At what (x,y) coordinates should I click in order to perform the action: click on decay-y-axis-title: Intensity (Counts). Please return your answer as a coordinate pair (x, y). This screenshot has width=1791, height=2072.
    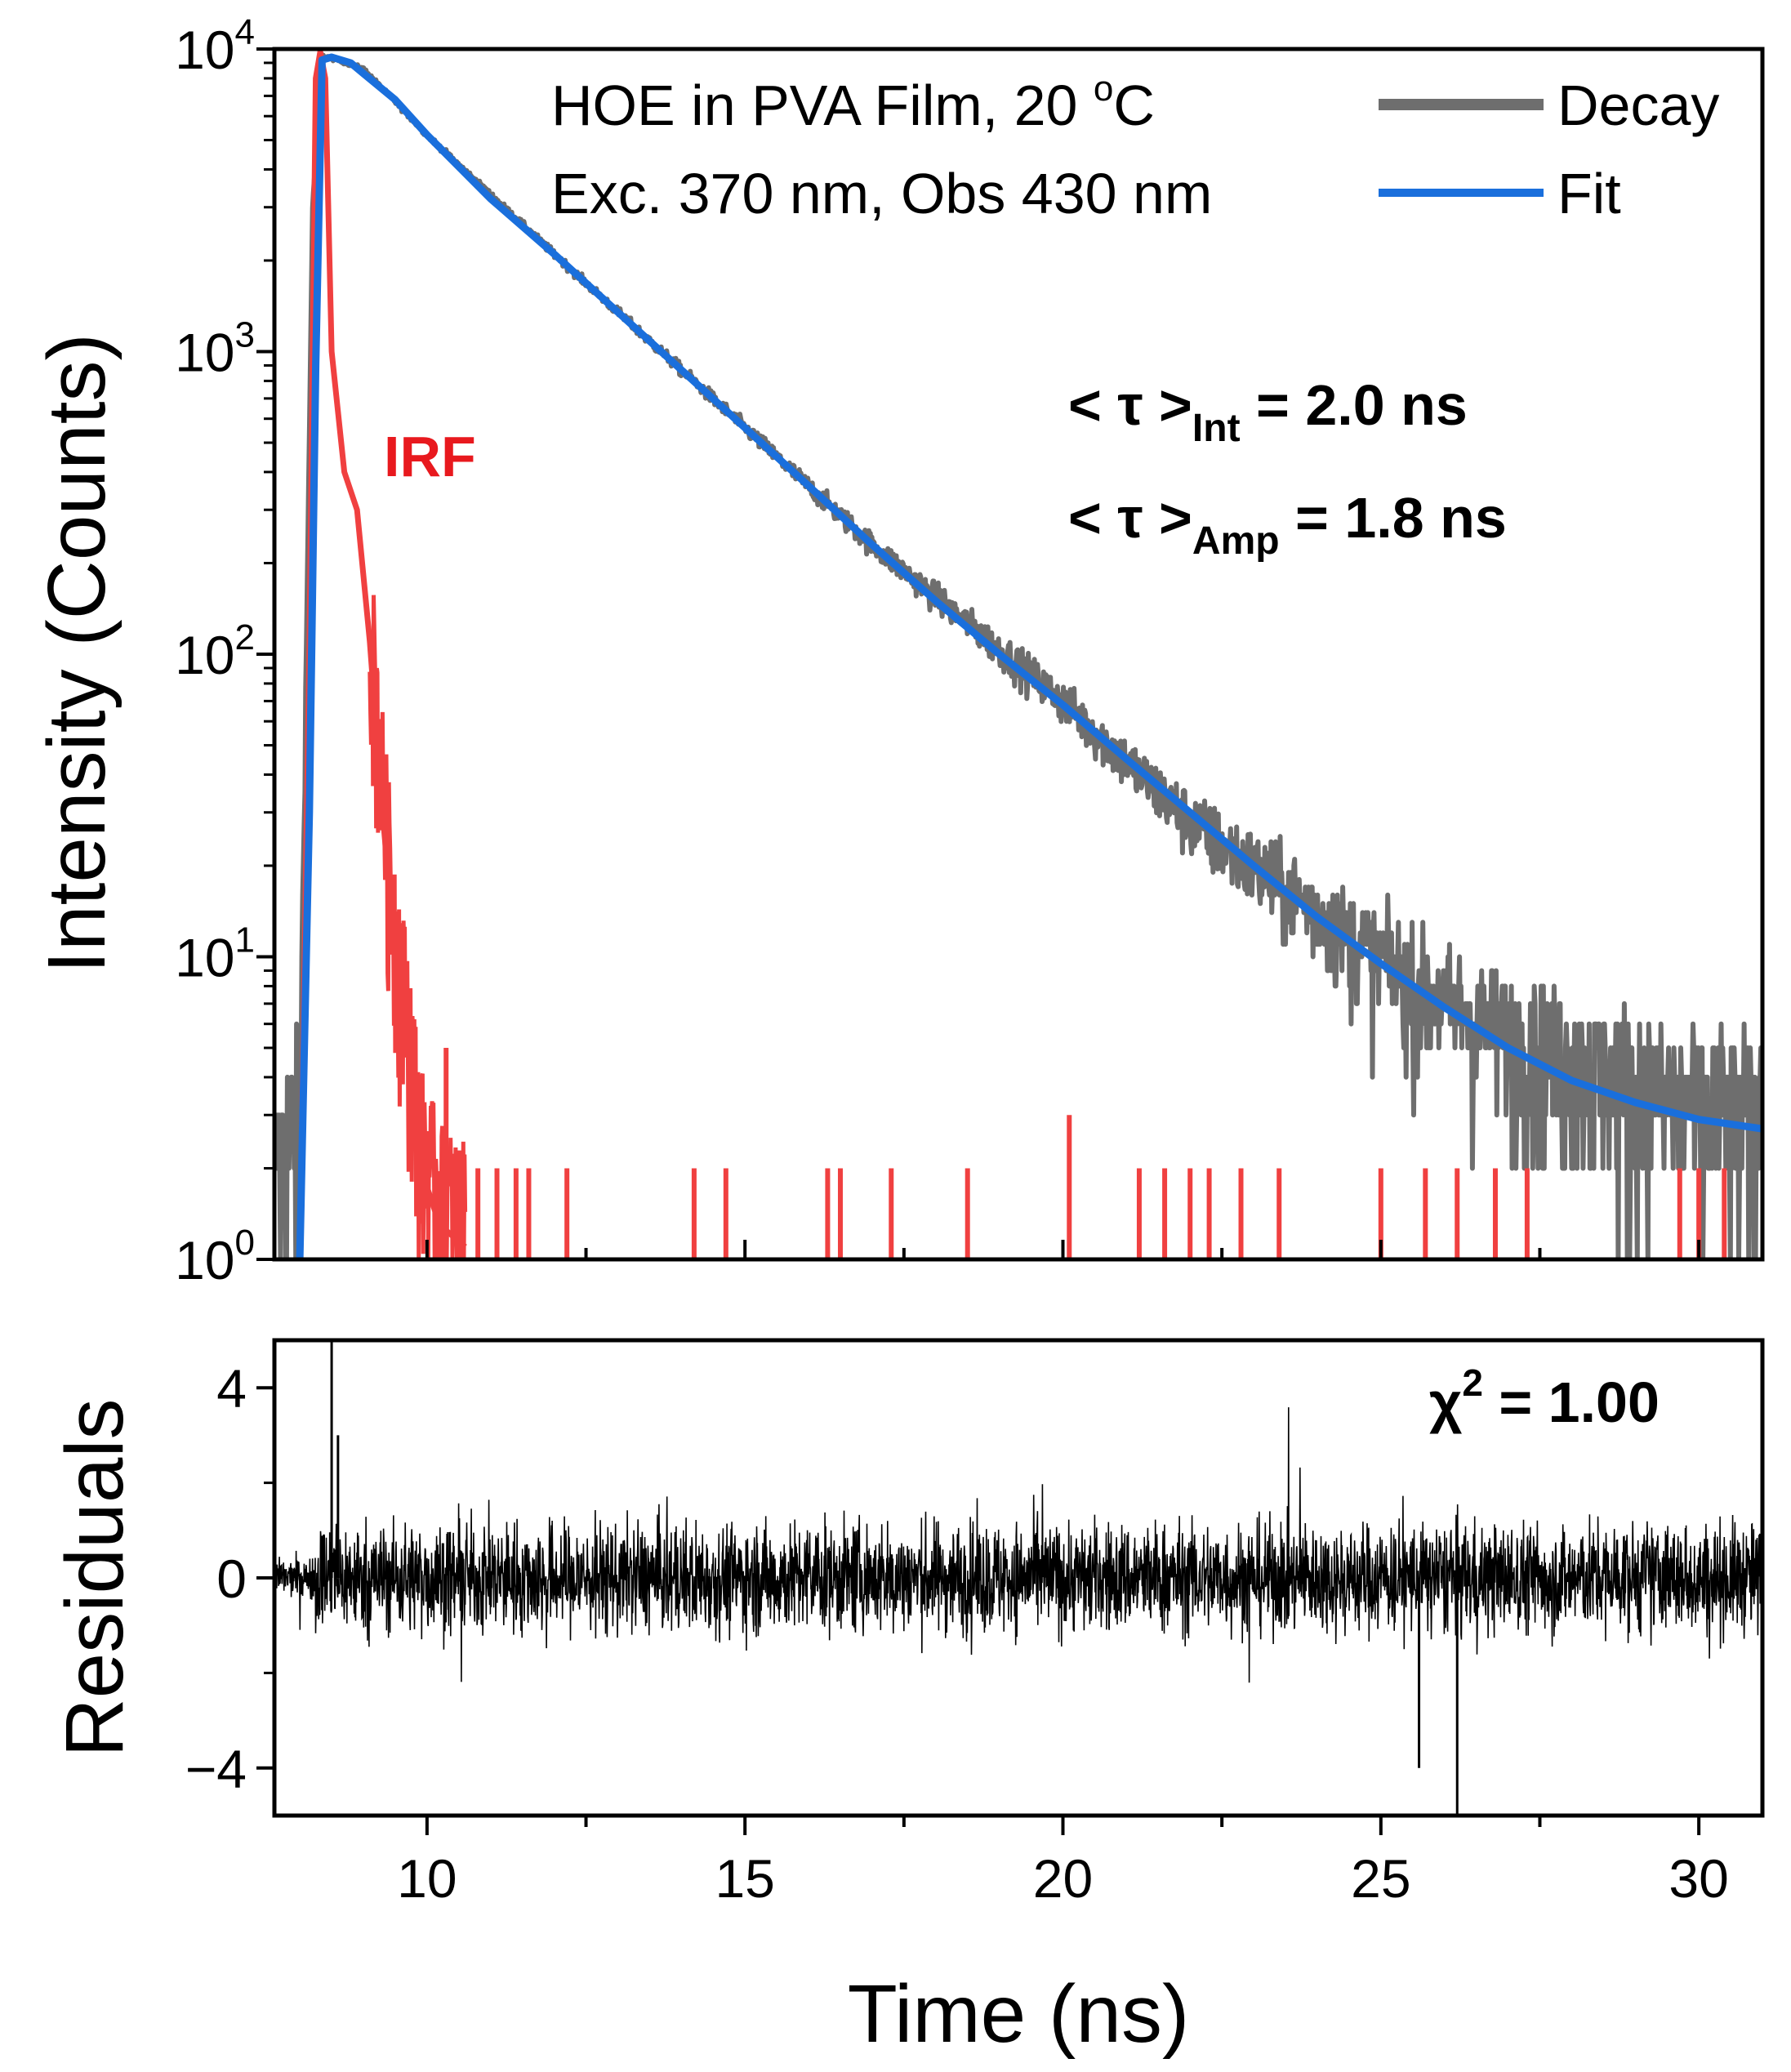
    Looking at the image, I should click on (77, 653).